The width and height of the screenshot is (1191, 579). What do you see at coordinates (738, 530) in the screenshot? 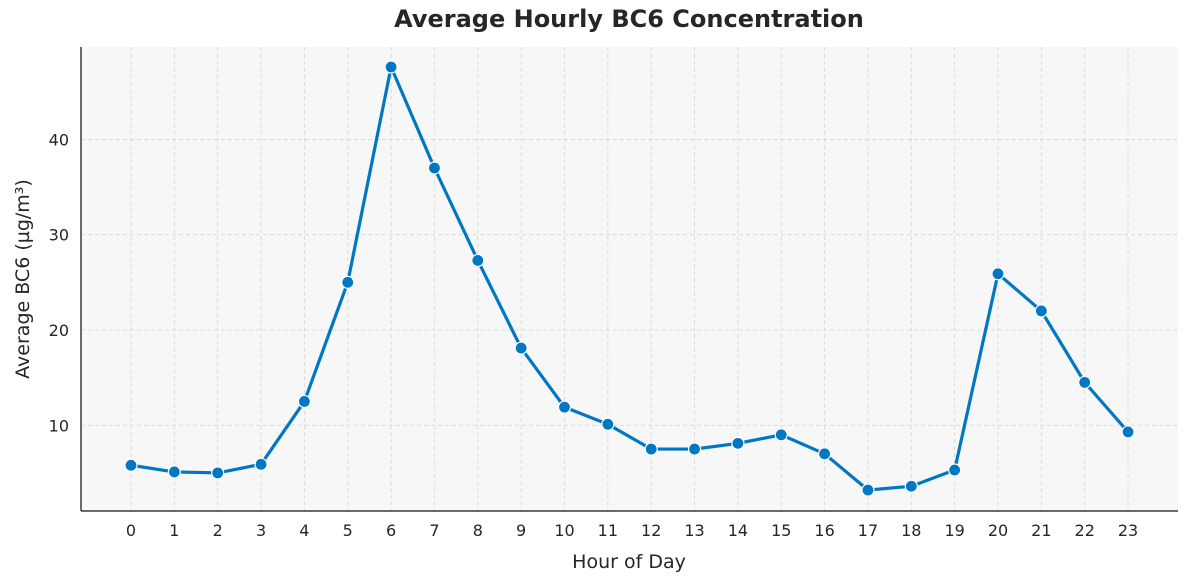
I see `x-tick-label: 14` at bounding box center [738, 530].